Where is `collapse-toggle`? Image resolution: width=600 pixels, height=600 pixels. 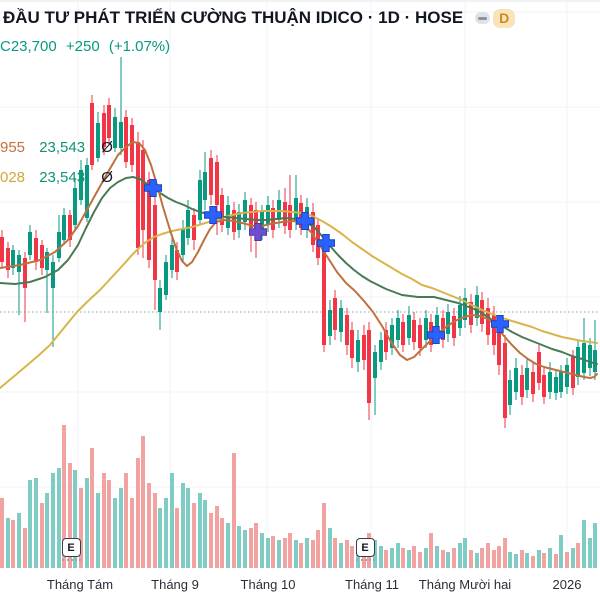 collapse-toggle is located at coordinates (483, 18).